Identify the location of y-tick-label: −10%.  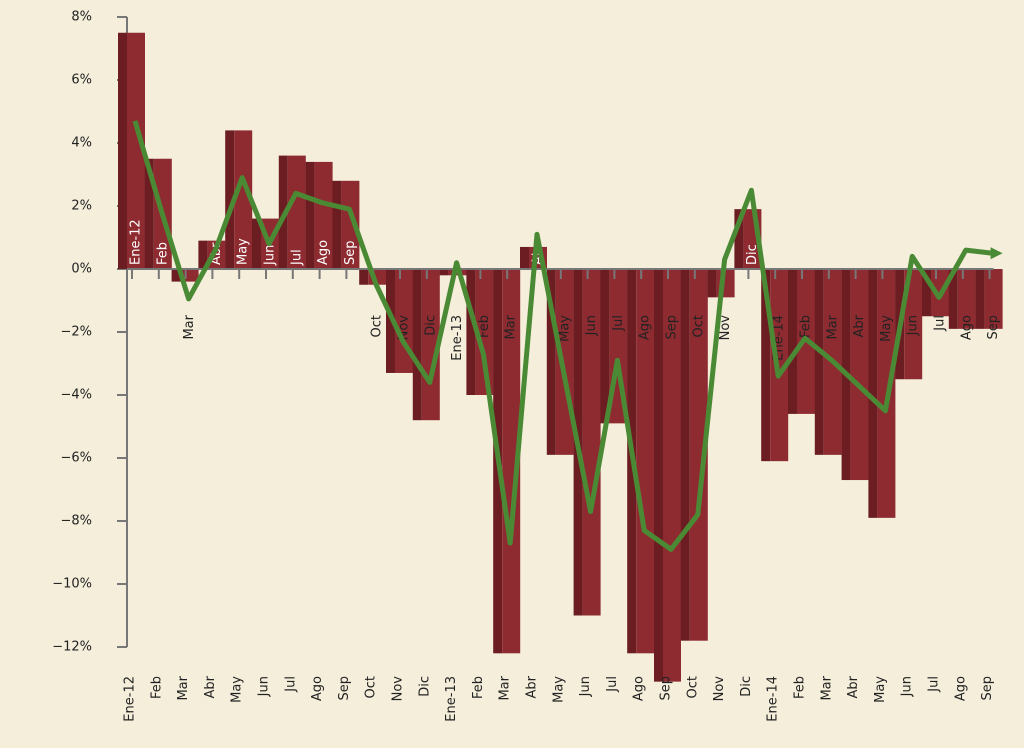
(72, 584).